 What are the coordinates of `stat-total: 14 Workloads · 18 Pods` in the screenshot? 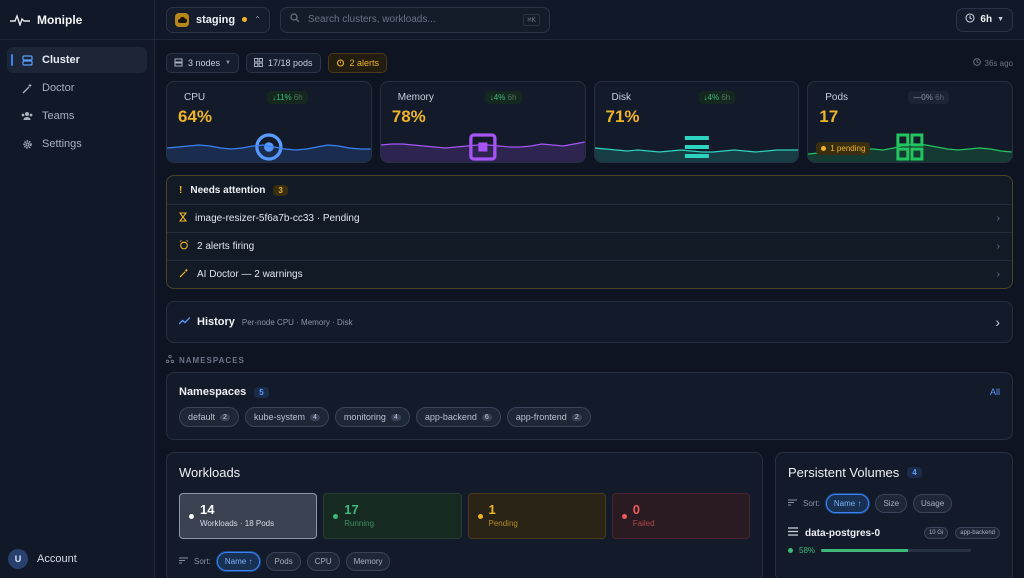 It's located at (248, 516).